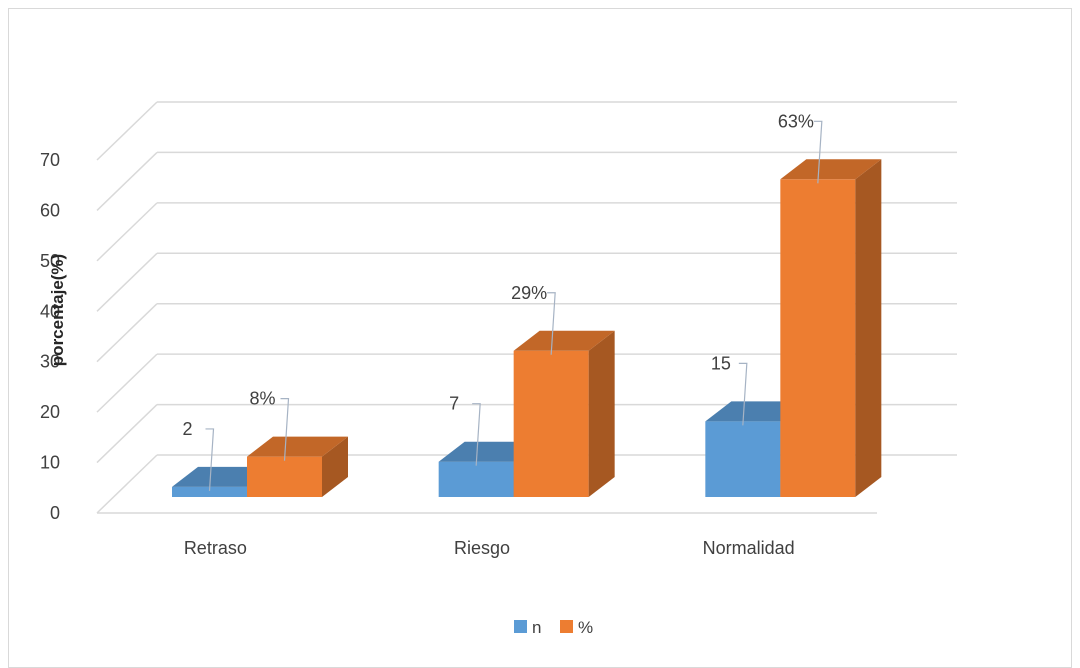 This screenshot has width=1080, height=668. Describe the element at coordinates (187, 429) in the screenshot. I see `data-label: 2` at that location.